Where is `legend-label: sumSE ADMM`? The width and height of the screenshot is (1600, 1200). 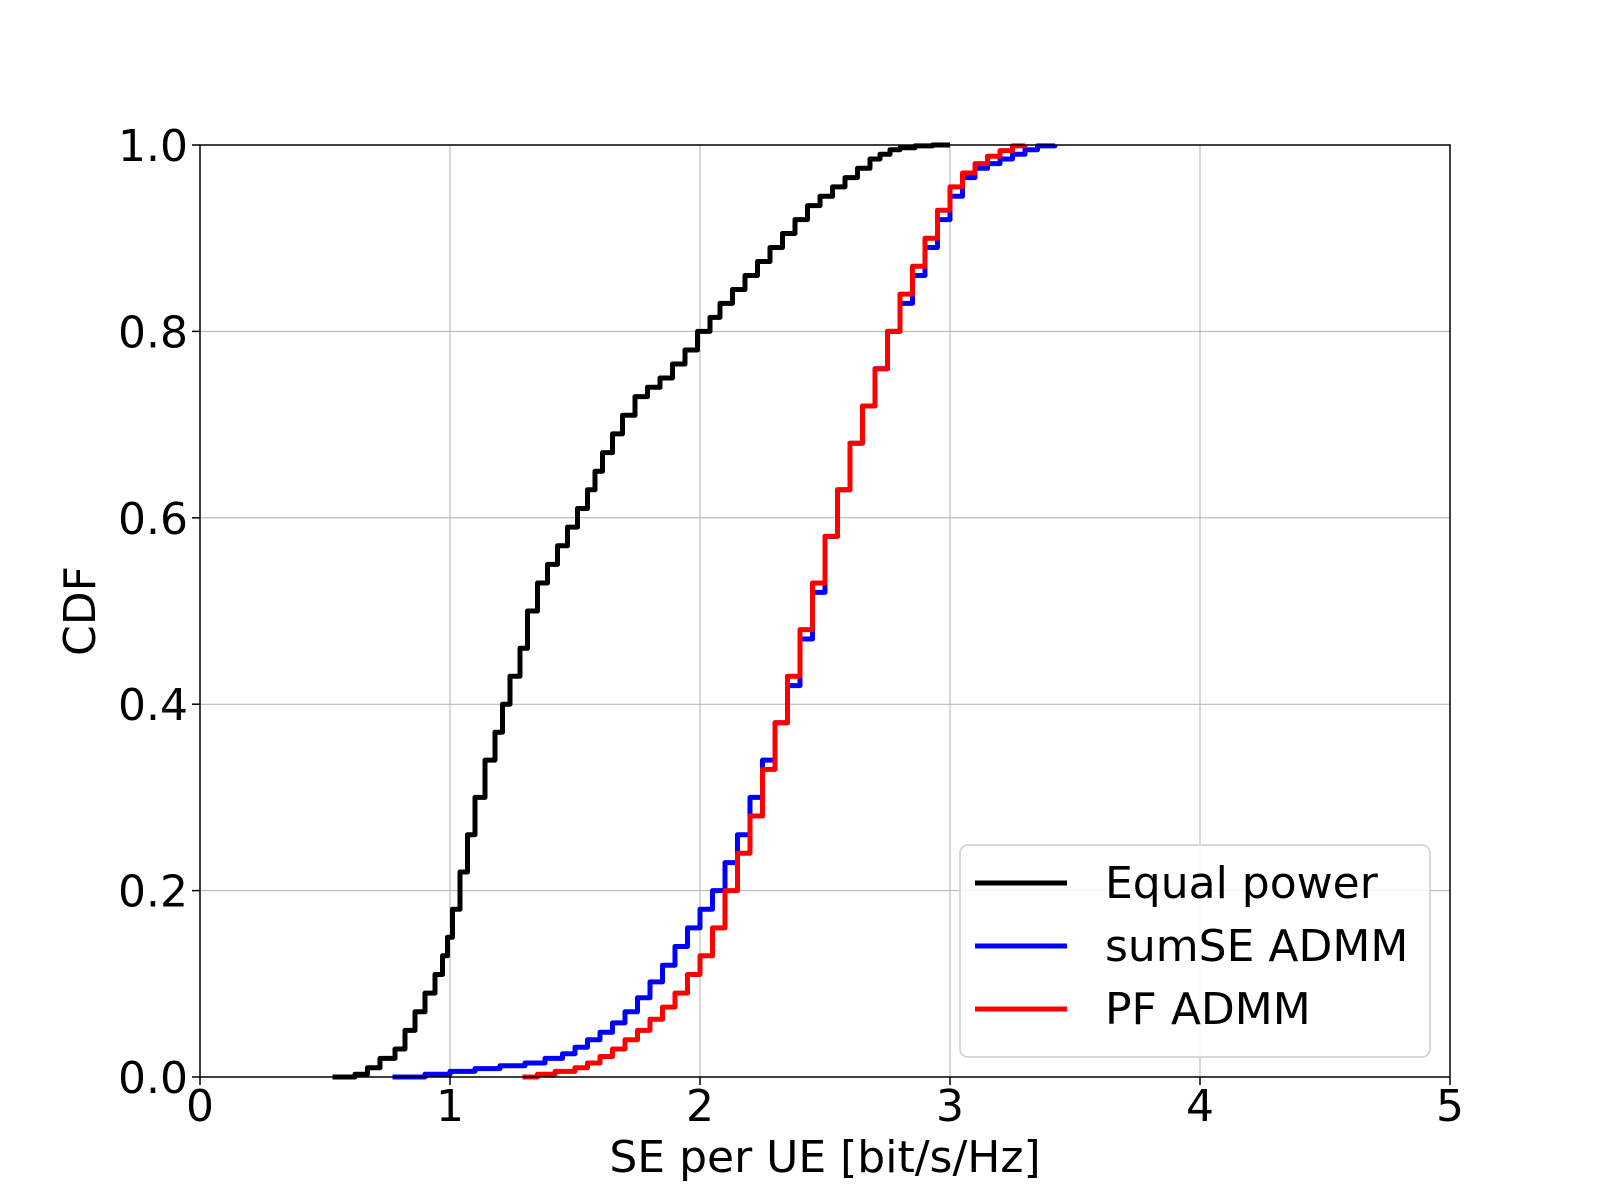
legend-label: sumSE ADMM is located at coordinates (1256, 946).